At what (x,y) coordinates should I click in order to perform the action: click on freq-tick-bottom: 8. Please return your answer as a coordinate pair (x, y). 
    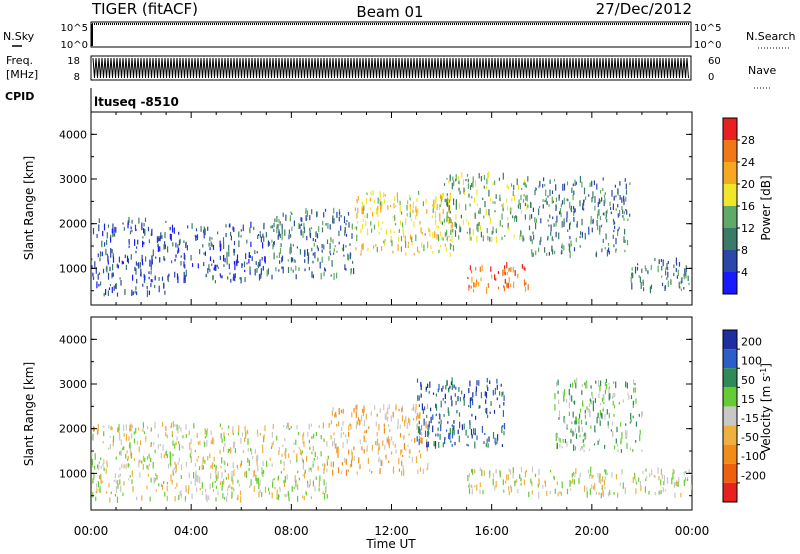
    Looking at the image, I should click on (77, 77).